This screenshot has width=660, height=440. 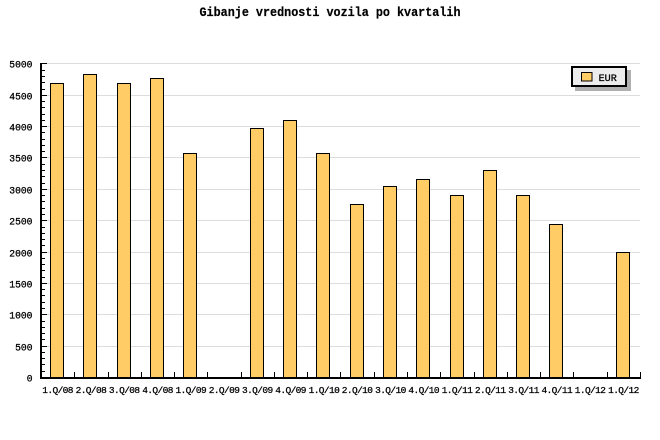 What do you see at coordinates (20, 255) in the screenshot?
I see `svg-text: 2000` at bounding box center [20, 255].